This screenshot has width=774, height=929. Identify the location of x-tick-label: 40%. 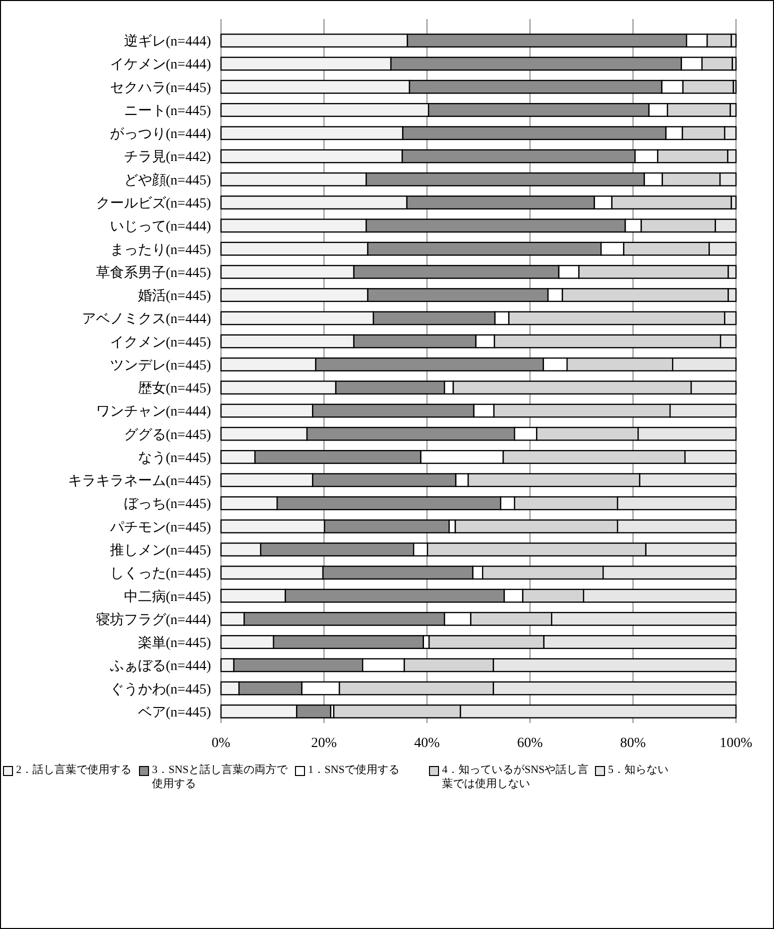
(427, 743).